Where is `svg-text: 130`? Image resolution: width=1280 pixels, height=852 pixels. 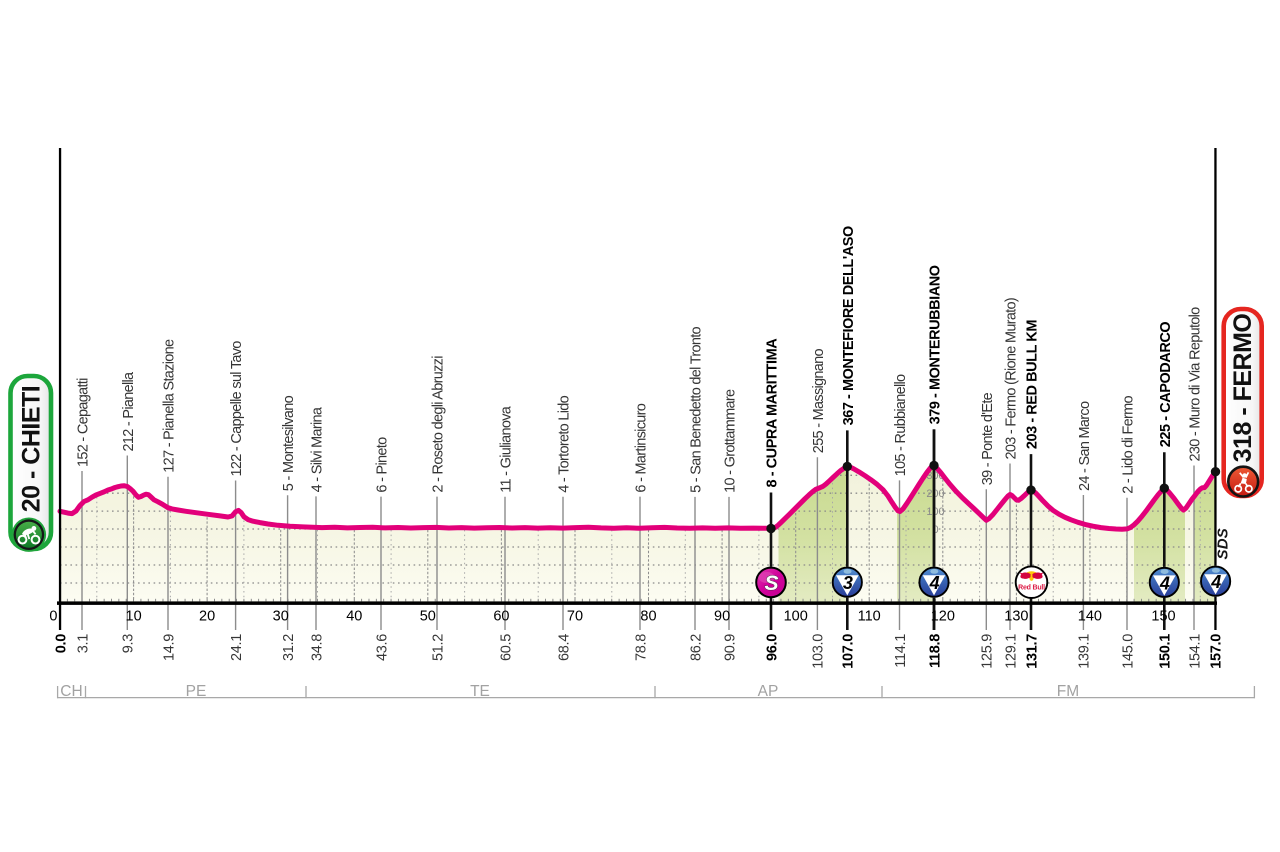 svg-text: 130 is located at coordinates (1016, 617).